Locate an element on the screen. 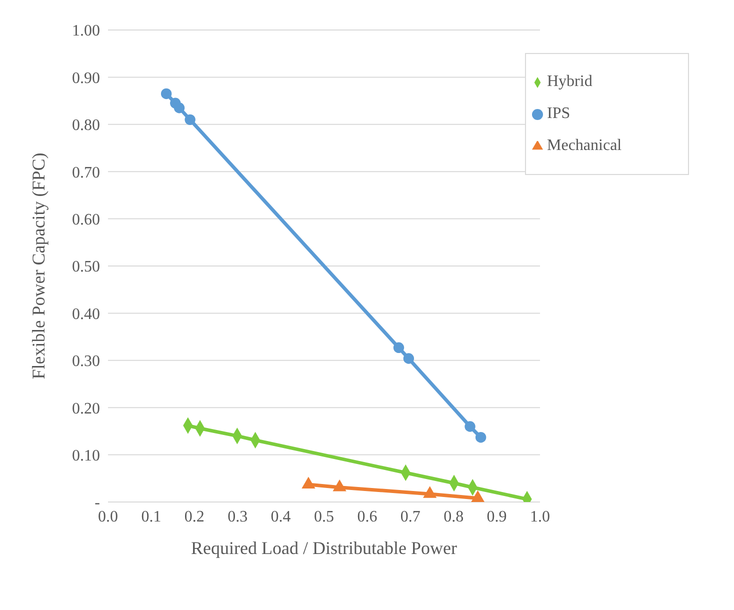 The image size is (734, 610). x-tick-label: 0.8 is located at coordinates (454, 517).